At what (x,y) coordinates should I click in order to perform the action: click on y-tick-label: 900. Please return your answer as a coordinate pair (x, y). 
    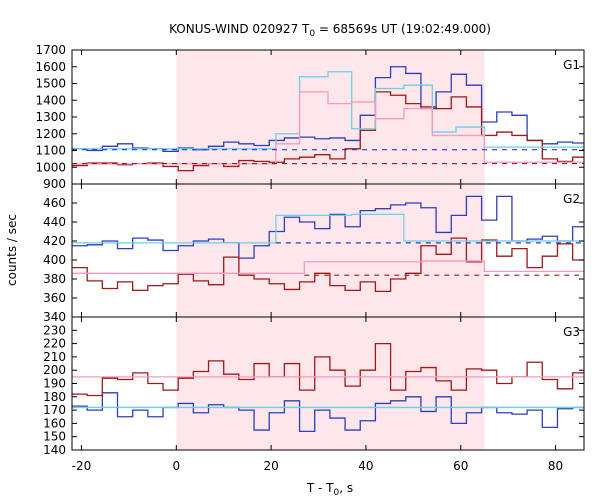
    Looking at the image, I should click on (54, 184).